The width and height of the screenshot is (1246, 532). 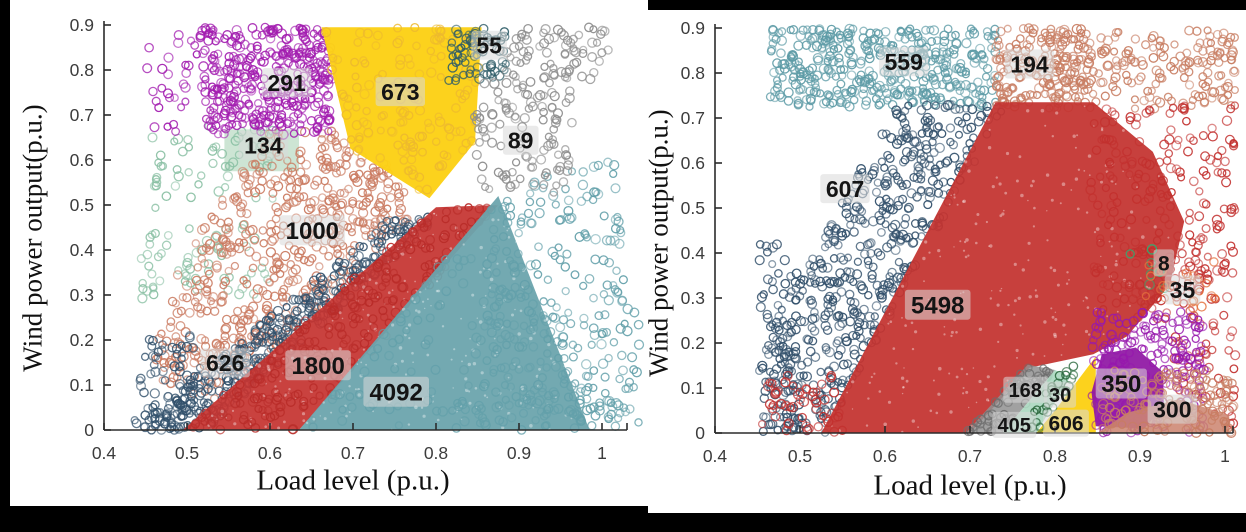 I want to click on cluster-label-green-134: 134, so click(x=263, y=145).